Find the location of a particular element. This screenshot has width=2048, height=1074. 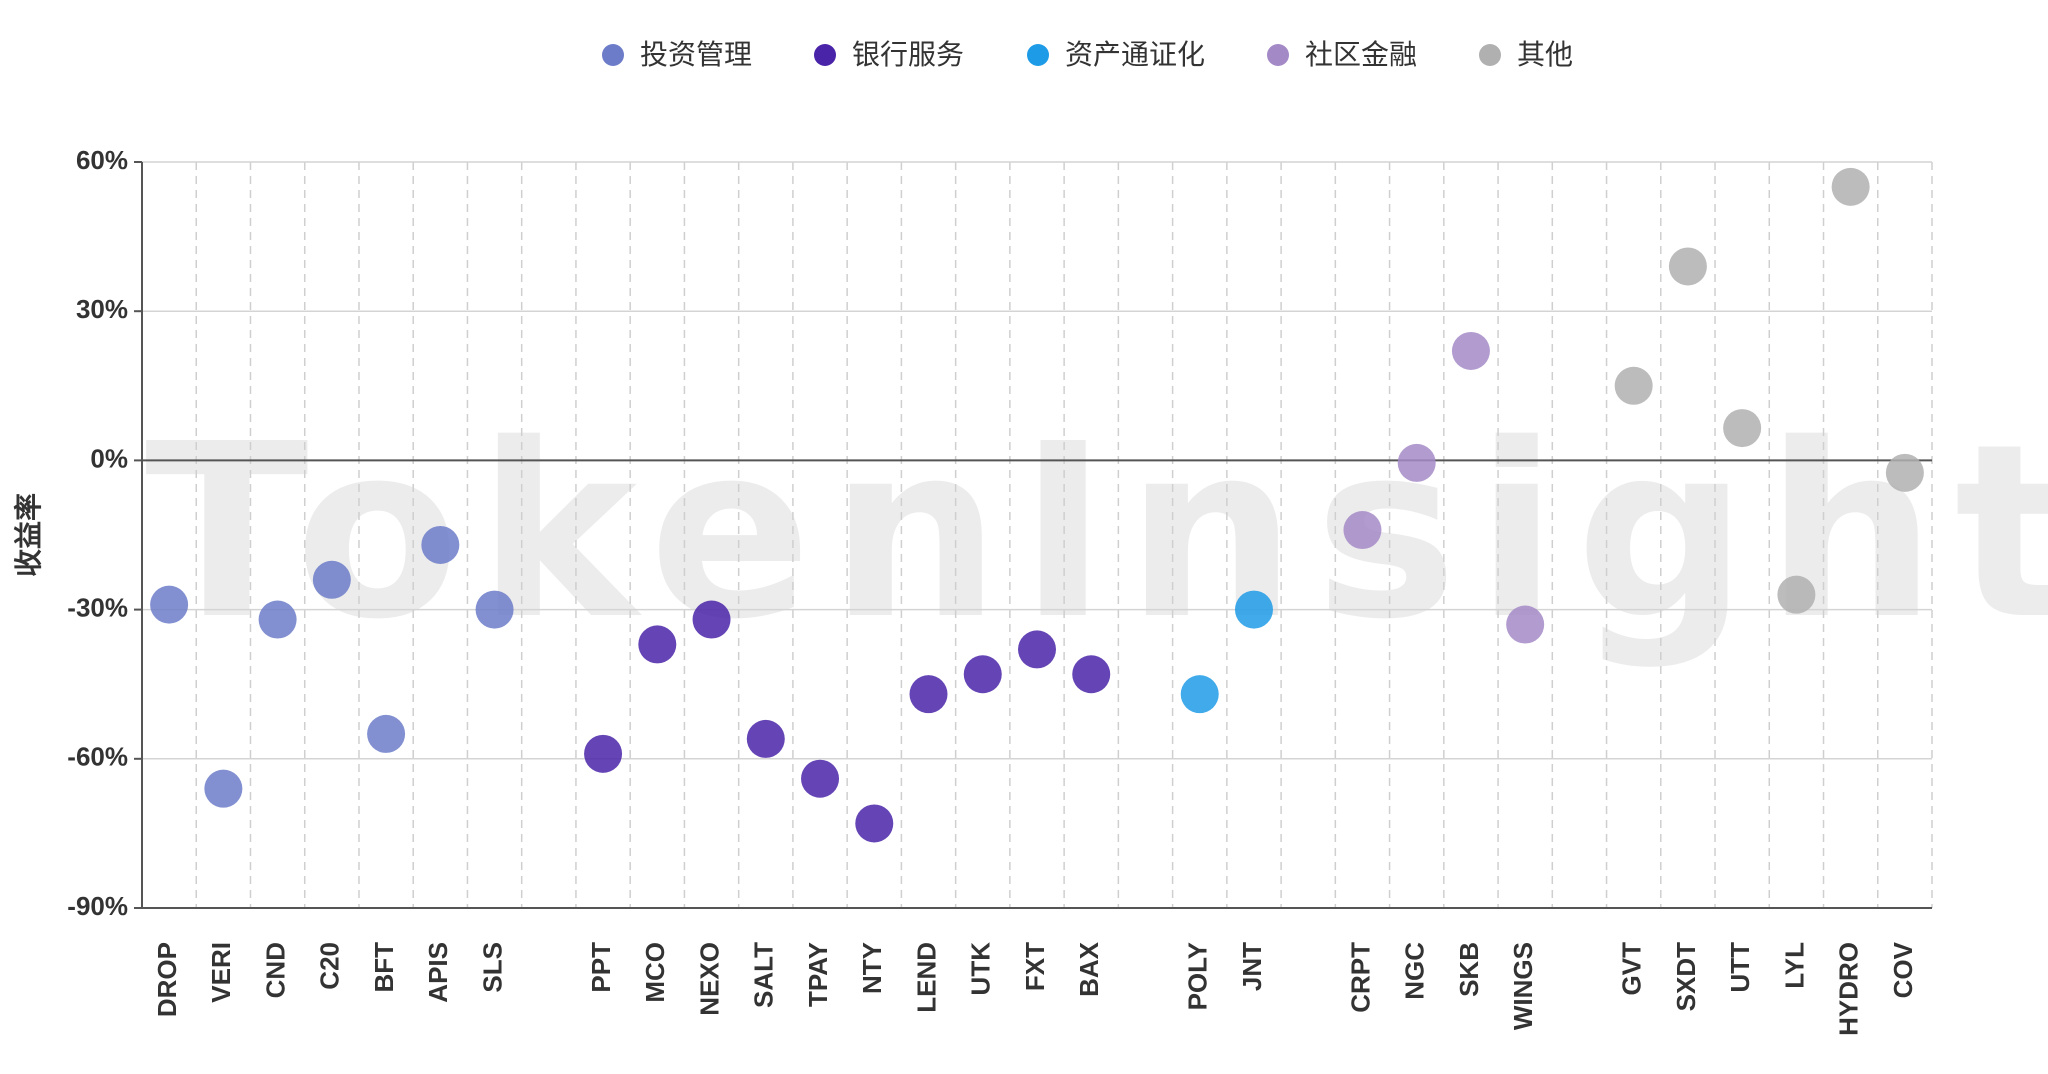

x-tick-label: FXT is located at coordinates (1035, 966).